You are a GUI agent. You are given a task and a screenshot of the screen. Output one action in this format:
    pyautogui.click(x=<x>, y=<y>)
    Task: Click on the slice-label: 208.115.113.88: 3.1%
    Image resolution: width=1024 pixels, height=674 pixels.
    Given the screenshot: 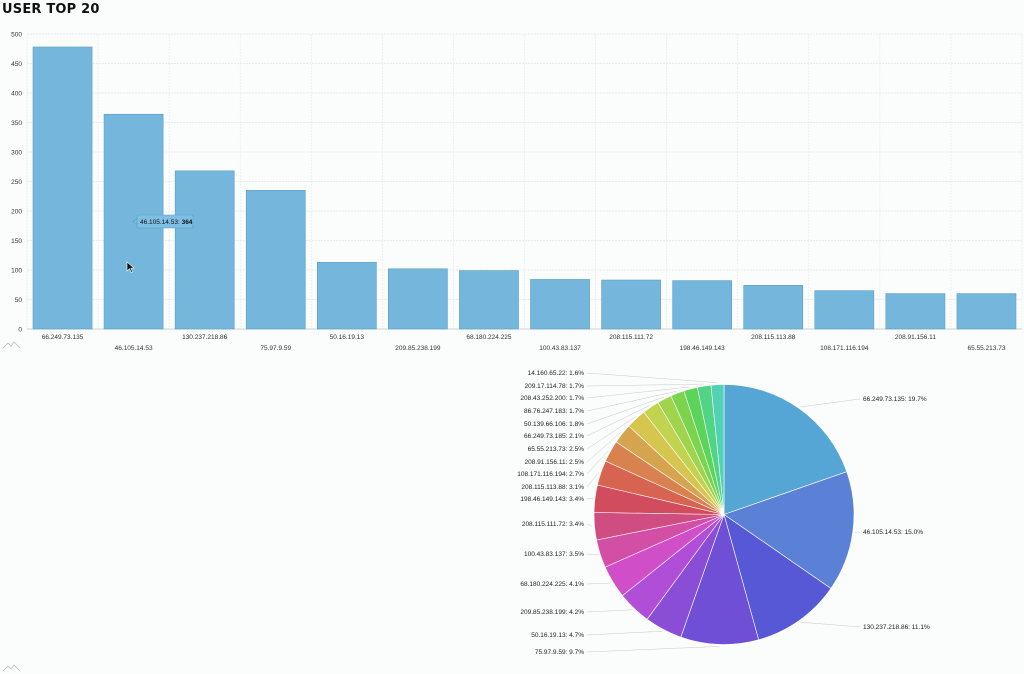 What is the action you would take?
    pyautogui.click(x=552, y=487)
    